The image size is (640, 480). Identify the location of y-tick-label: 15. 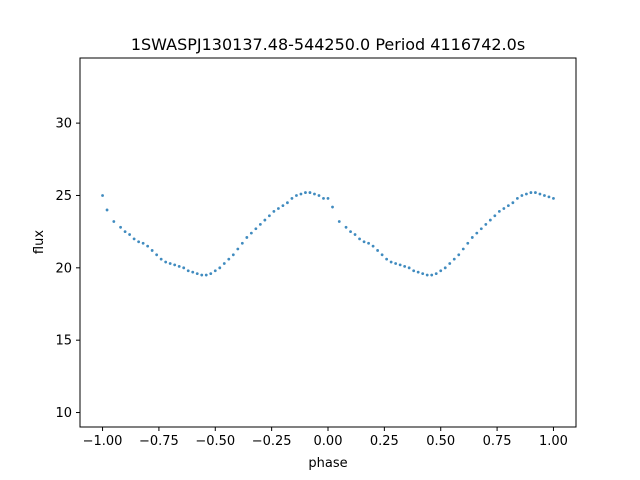
(63, 341).